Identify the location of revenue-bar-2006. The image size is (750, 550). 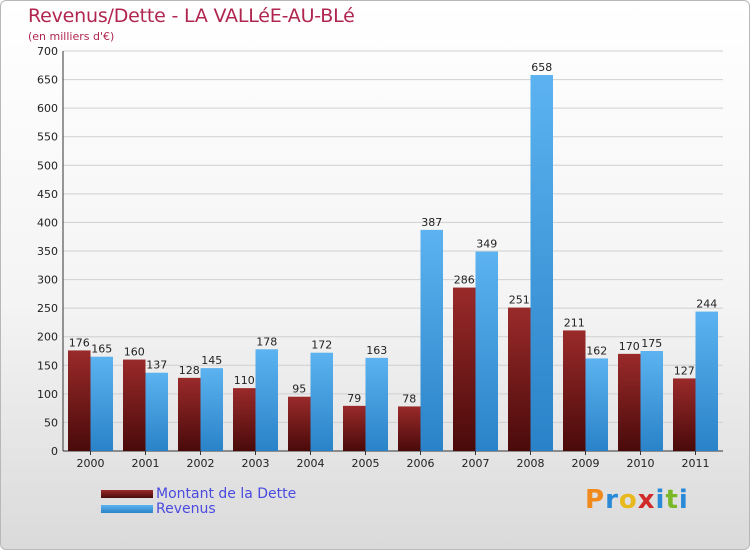
(431, 340).